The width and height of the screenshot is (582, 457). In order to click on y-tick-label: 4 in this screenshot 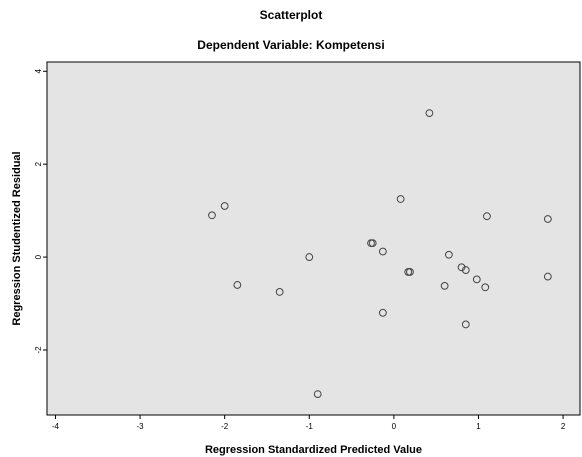, I will do `click(38, 71)`.